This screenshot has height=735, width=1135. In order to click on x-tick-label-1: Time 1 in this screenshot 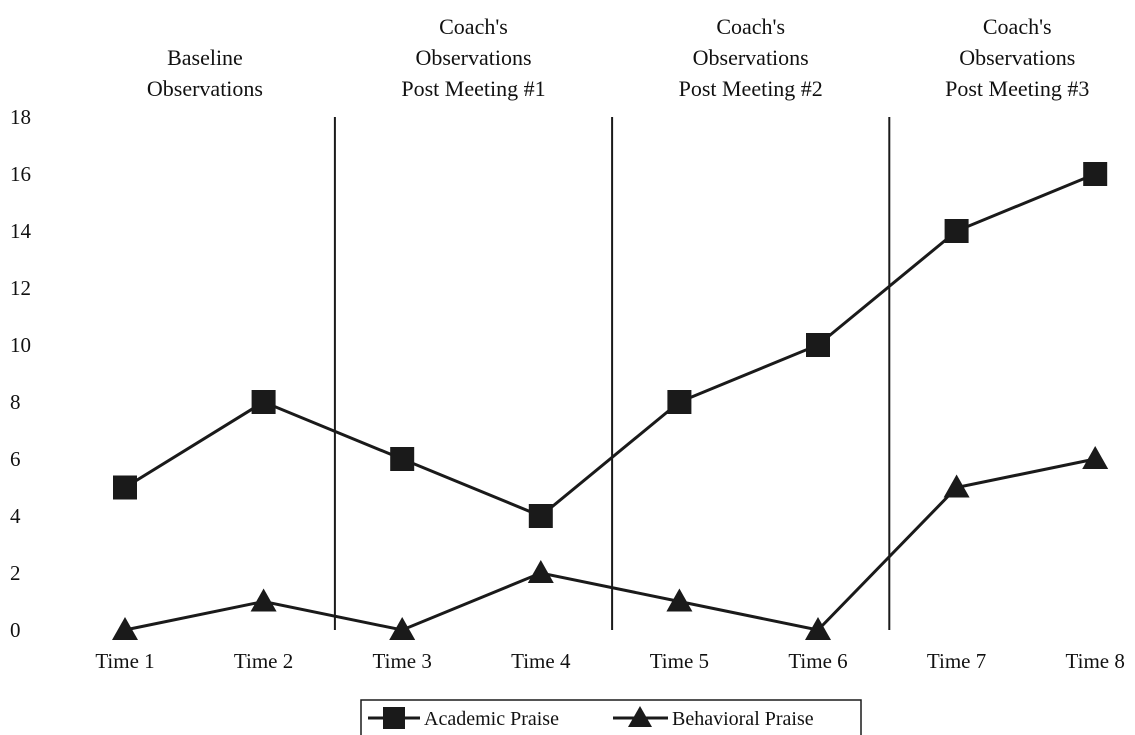, I will do `click(124, 661)`.